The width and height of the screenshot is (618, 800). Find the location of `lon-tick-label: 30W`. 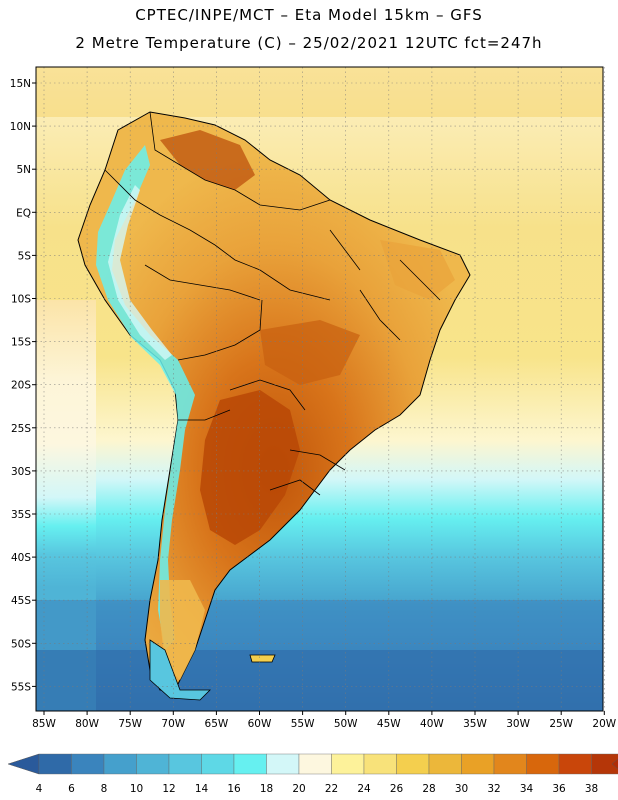

lon-tick-label: 30W is located at coordinates (518, 724).